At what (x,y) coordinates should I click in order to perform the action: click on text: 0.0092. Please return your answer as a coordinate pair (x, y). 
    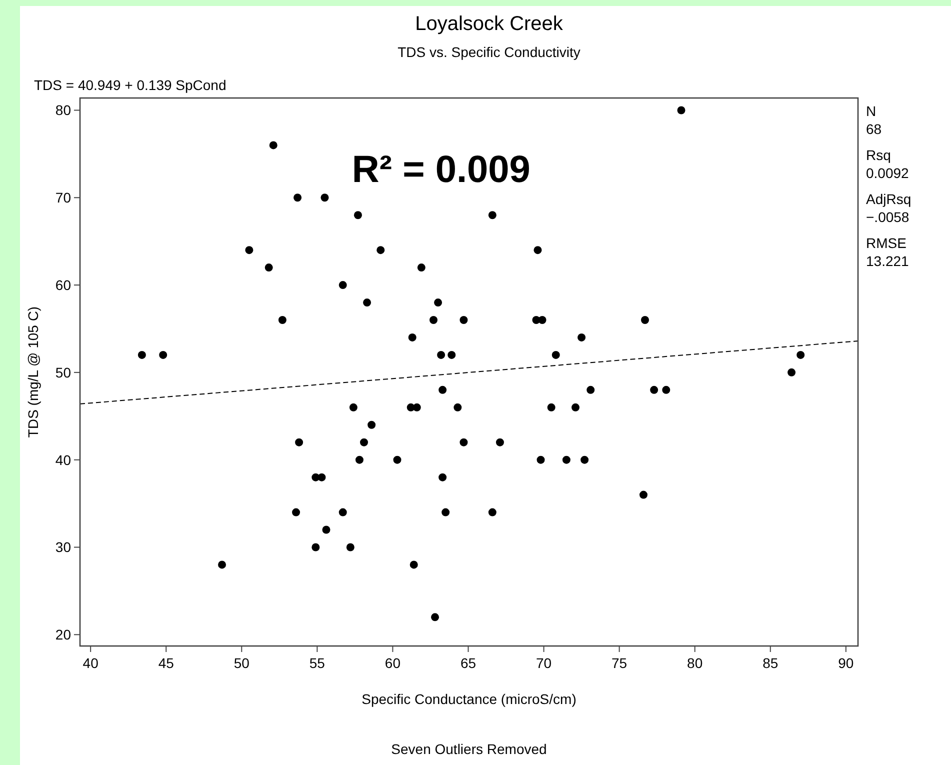
    Looking at the image, I should click on (888, 173).